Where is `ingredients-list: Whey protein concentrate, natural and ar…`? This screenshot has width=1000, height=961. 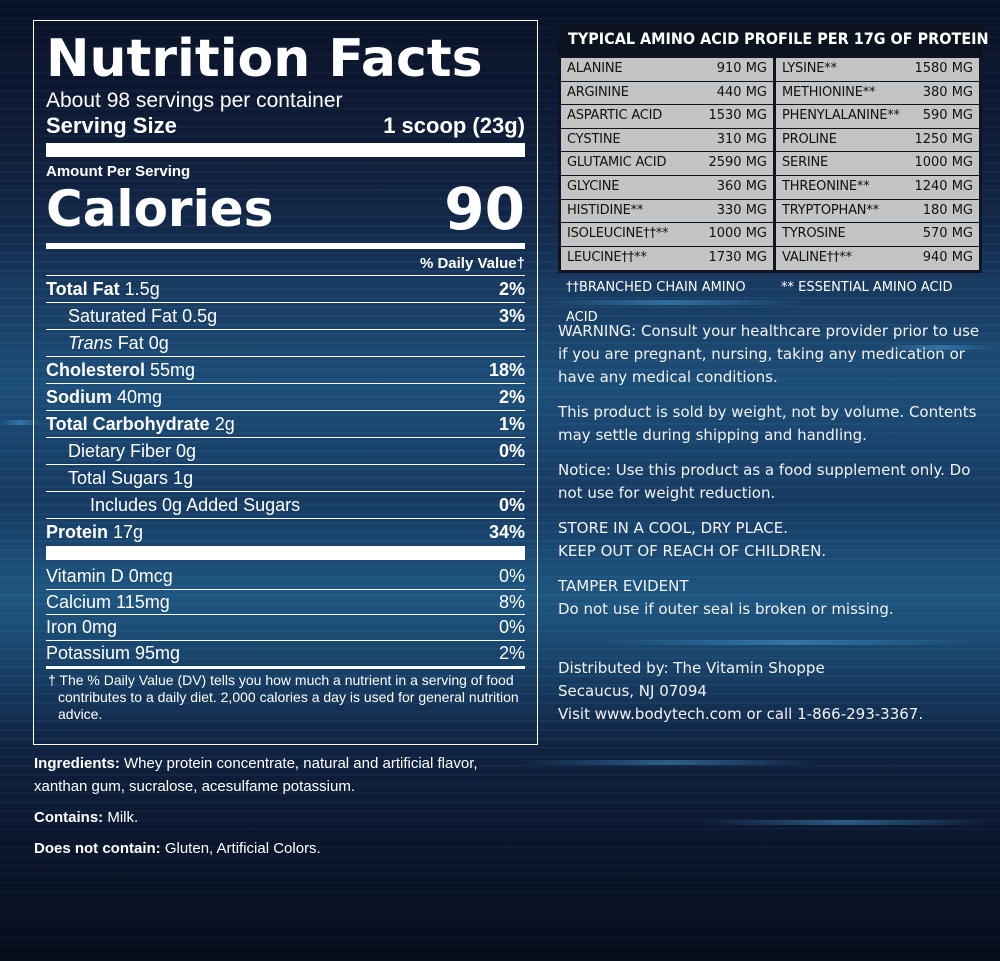
ingredients-list: Whey protein concentrate, natural and ar… is located at coordinates (256, 775).